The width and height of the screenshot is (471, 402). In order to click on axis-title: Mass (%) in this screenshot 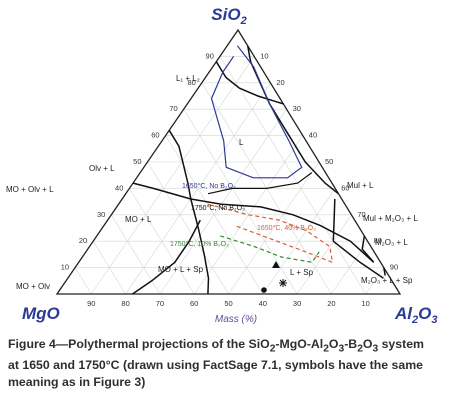, I will do `click(236, 319)`.